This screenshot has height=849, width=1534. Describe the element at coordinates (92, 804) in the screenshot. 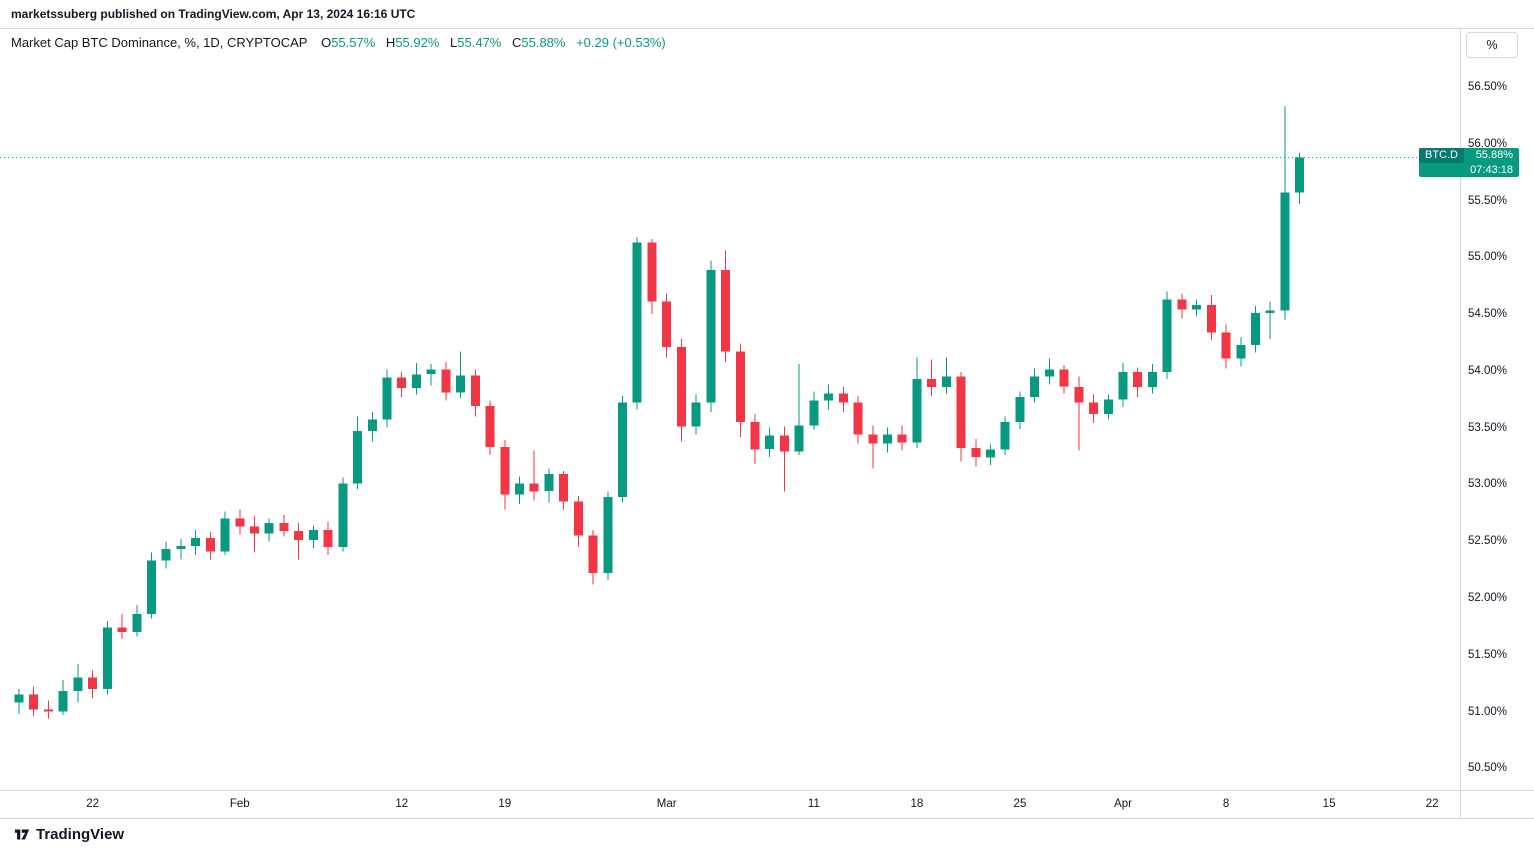

I see `time-axis-label: 22` at that location.